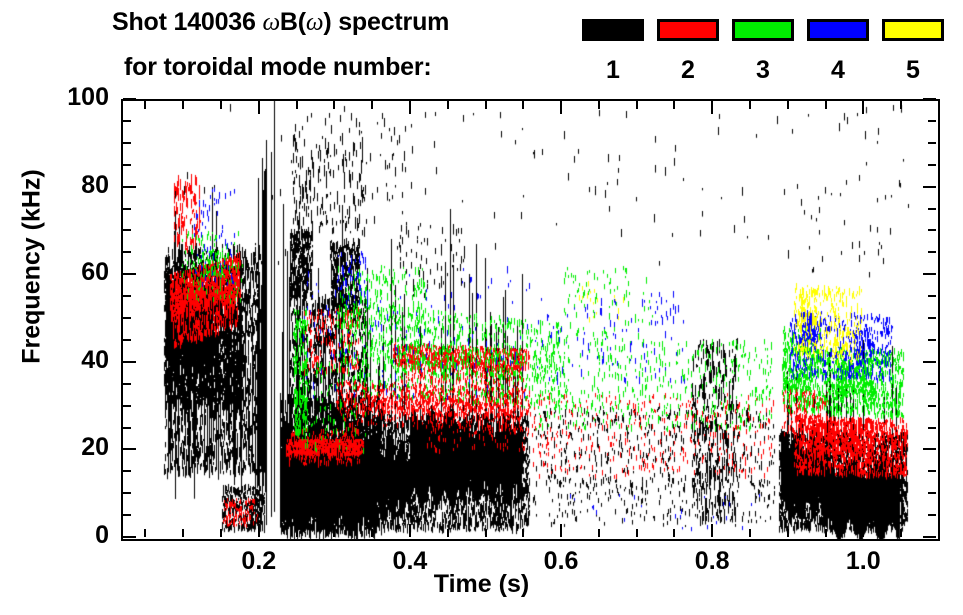  Describe the element at coordinates (314, 22) in the screenshot. I see `omega-symbol-2: ω` at that location.